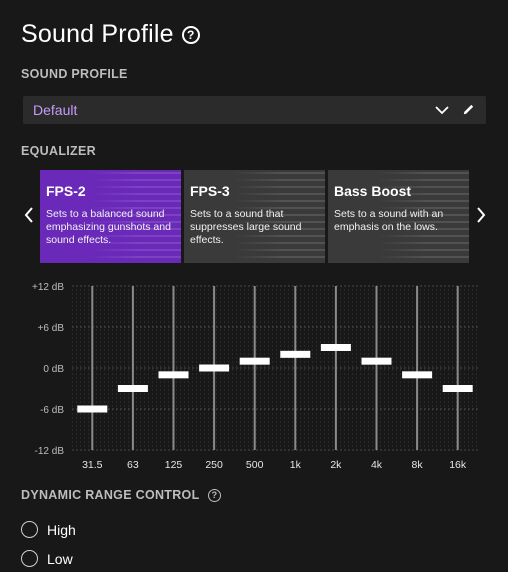 The width and height of the screenshot is (508, 572). I want to click on drc-option-high: High, so click(48, 529).